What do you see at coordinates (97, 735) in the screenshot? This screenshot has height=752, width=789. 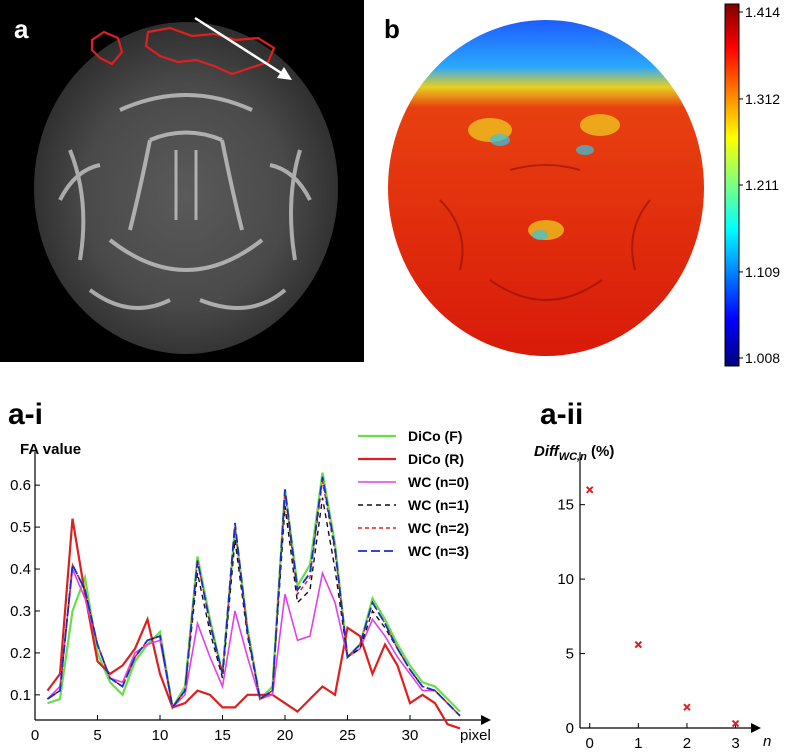 I see `x-tick-label: 5` at bounding box center [97, 735].